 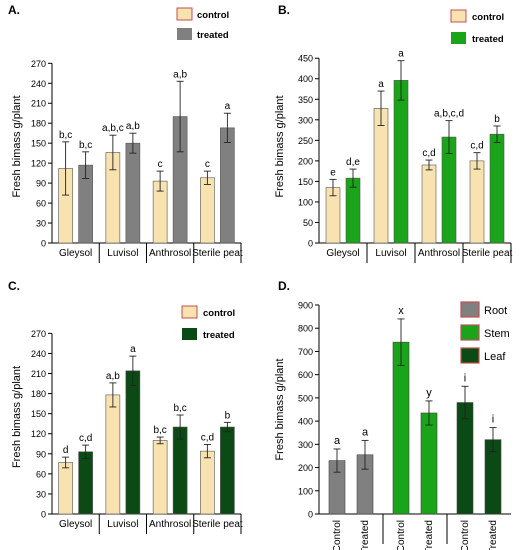 What do you see at coordinates (305, 352) in the screenshot?
I see `y-tick-label: 700` at bounding box center [305, 352].